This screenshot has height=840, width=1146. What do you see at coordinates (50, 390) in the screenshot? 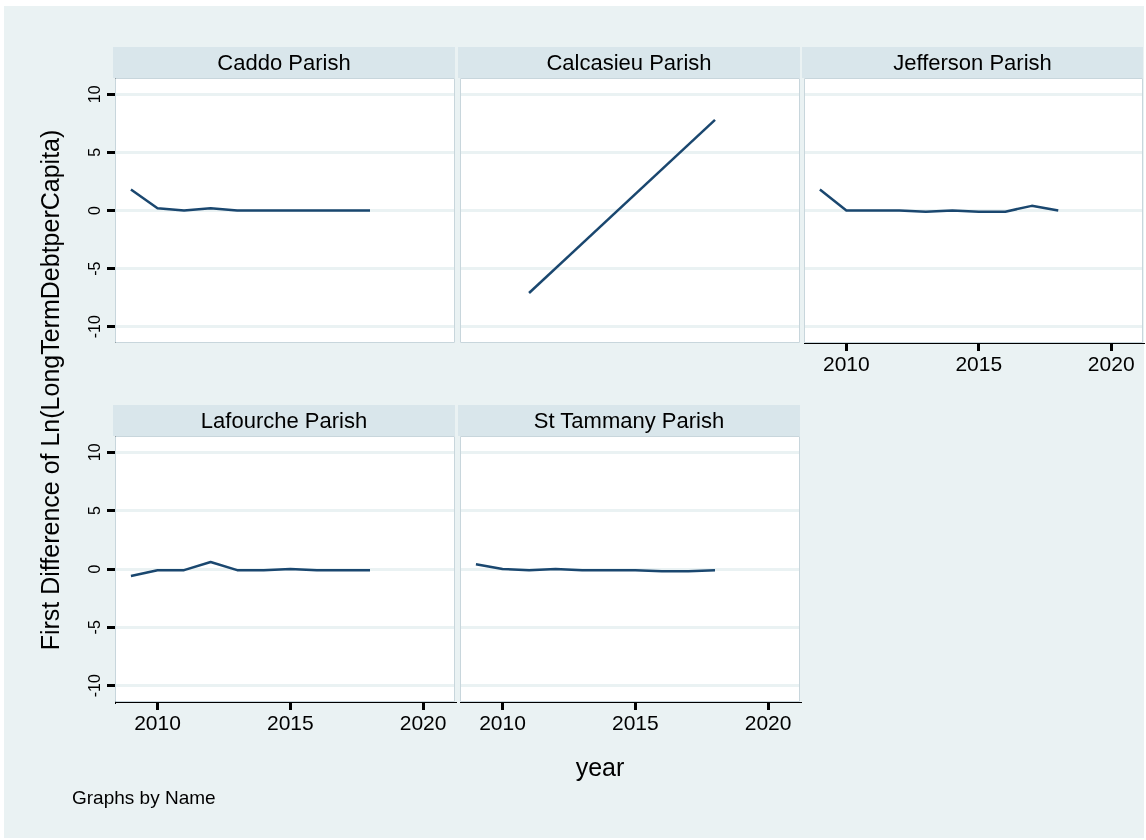
I see `y-axis-title: First Difference of Ln(LongTermDebtperCapita)` at bounding box center [50, 390].